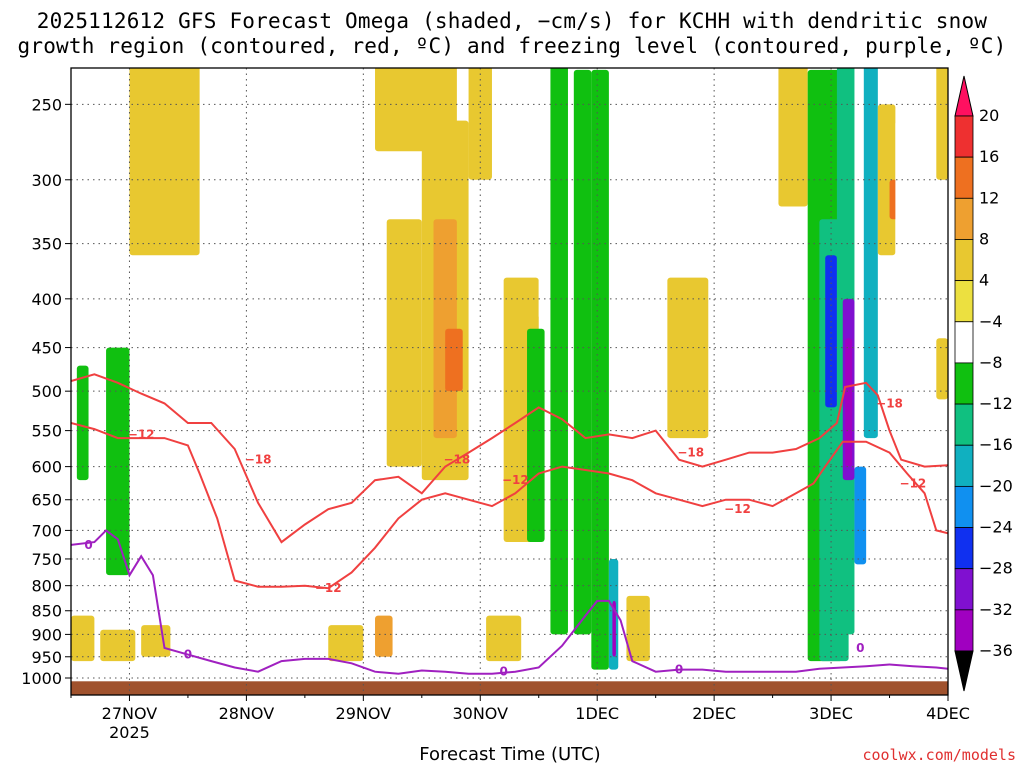 The height and width of the screenshot is (768, 1024). What do you see at coordinates (46, 634) in the screenshot?
I see `y-tick-label: 900` at bounding box center [46, 634].